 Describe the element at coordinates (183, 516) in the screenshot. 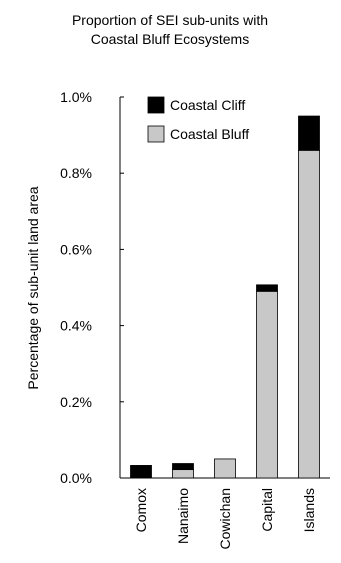

I see `x-tick-label-nanaimo: Nanaimo` at that location.